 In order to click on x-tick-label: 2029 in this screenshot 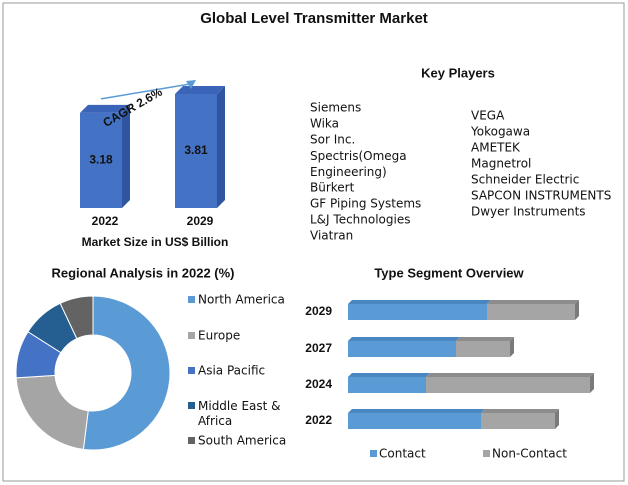, I will do `click(200, 221)`.